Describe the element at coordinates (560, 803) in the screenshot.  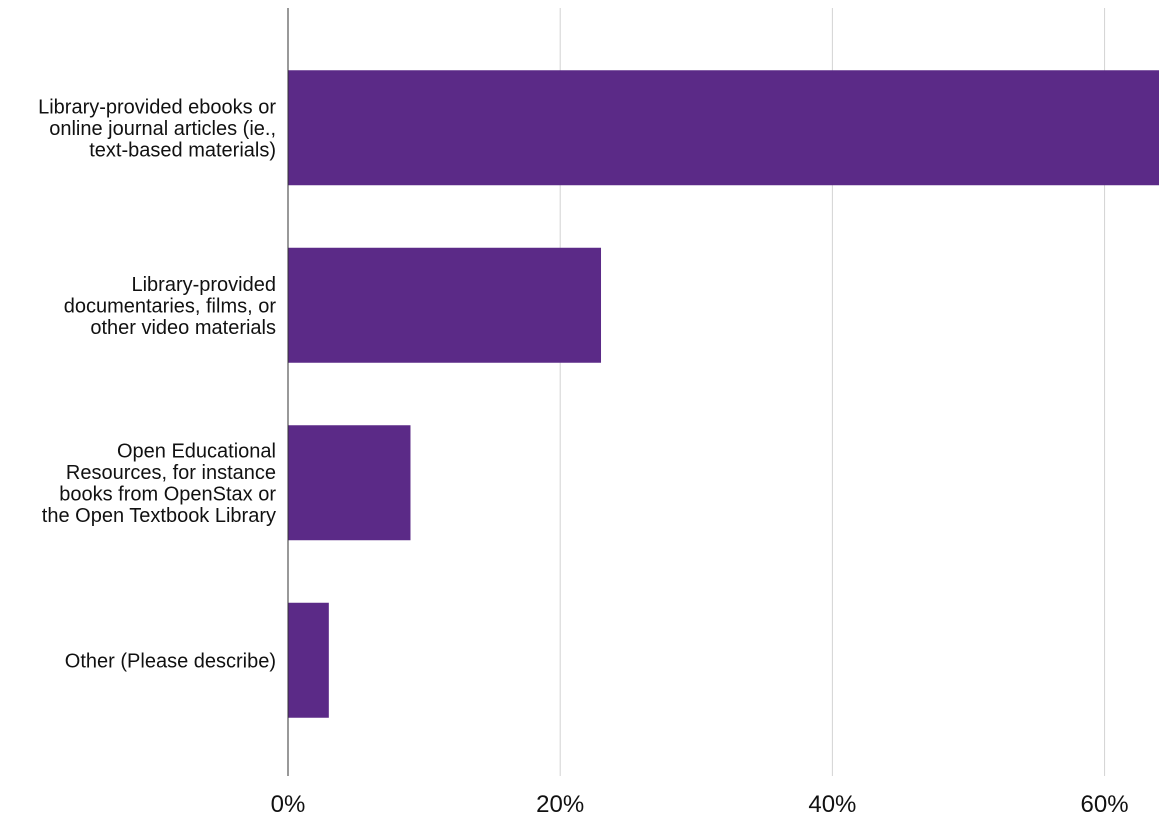
I see `x-tick-label: 20%` at that location.